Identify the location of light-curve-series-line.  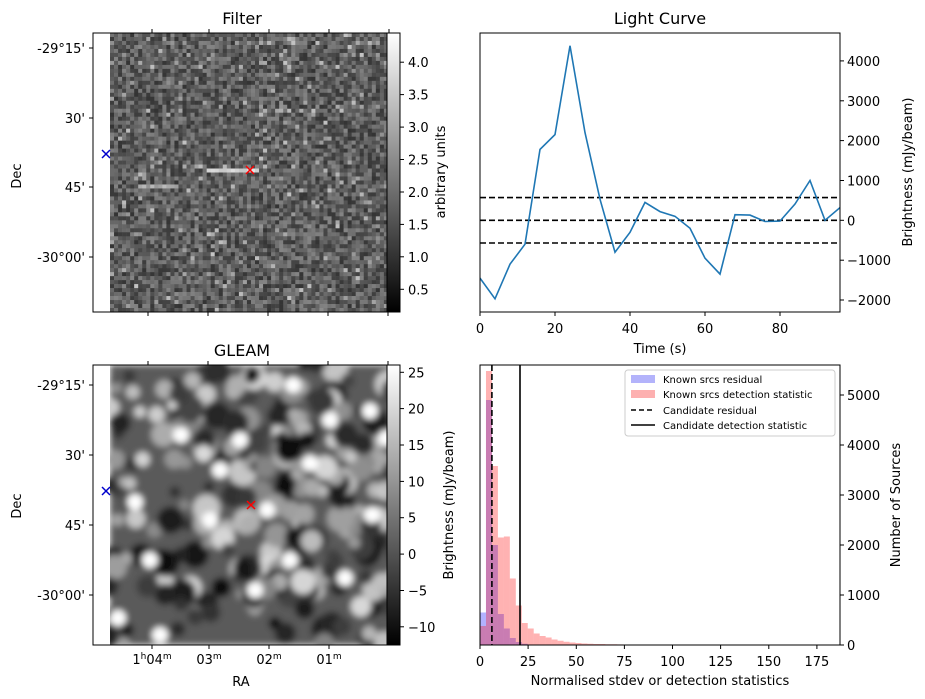
(660, 173).